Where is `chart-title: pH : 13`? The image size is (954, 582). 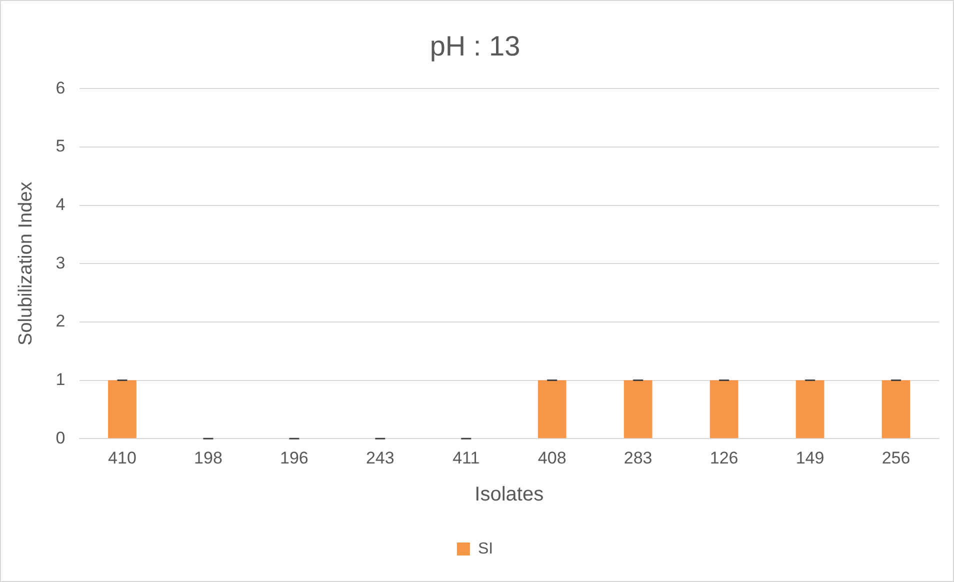
chart-title: pH : 13 is located at coordinates (475, 46).